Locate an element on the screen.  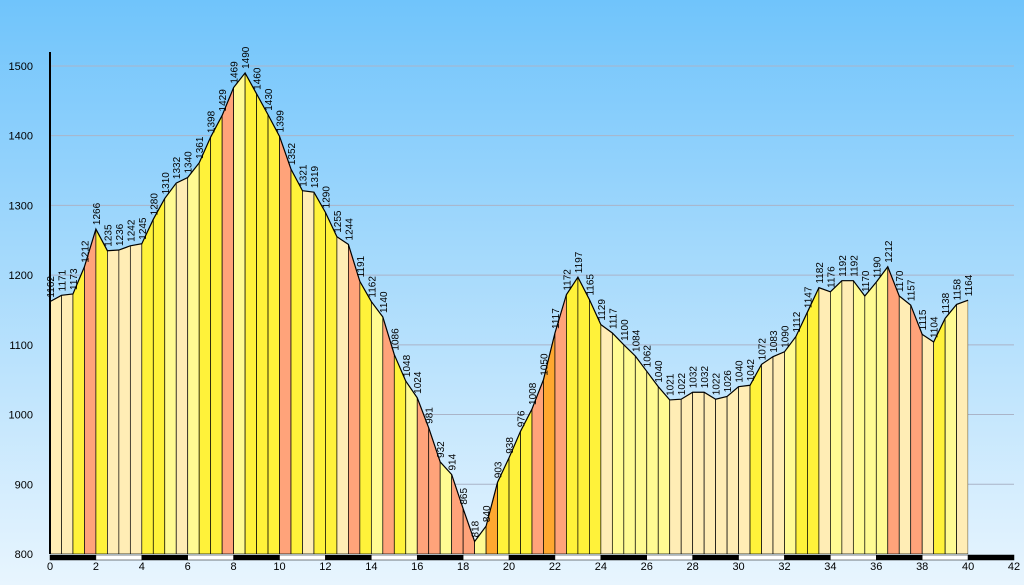
x-tick-label: 18 is located at coordinates (463, 567).